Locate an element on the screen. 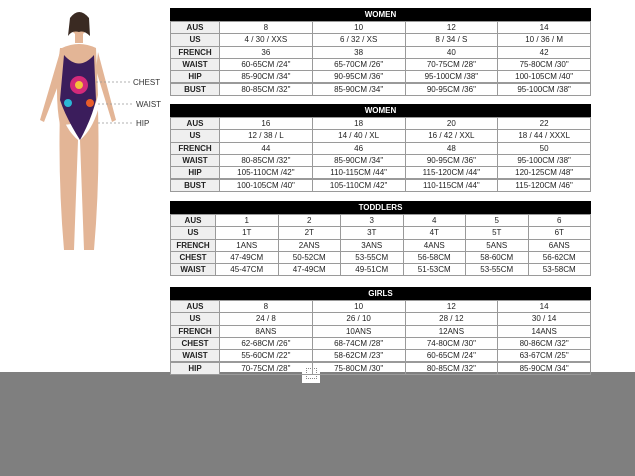 This screenshot has width=635, height=476. size-cell: 10 / 36 / M is located at coordinates (544, 40).